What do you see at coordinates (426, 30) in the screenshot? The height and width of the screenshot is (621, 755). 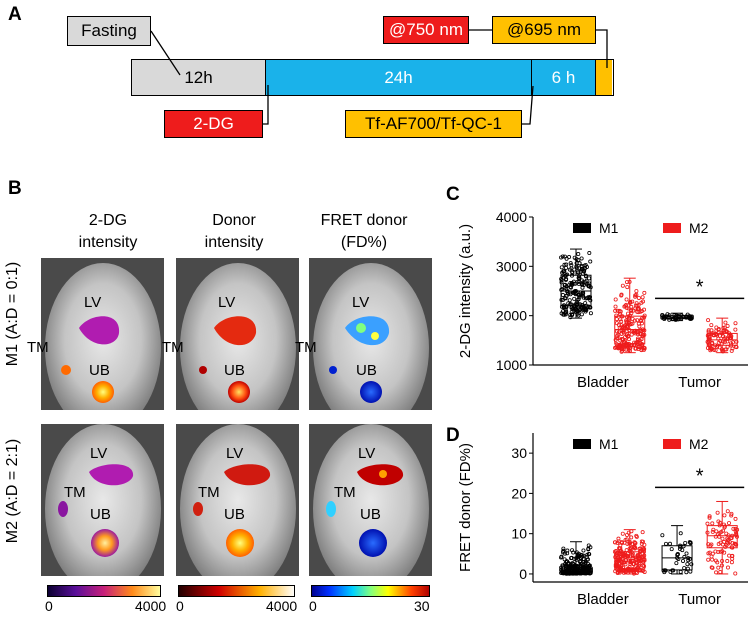 I see `excitation-750-label: @750 nm` at bounding box center [426, 30].